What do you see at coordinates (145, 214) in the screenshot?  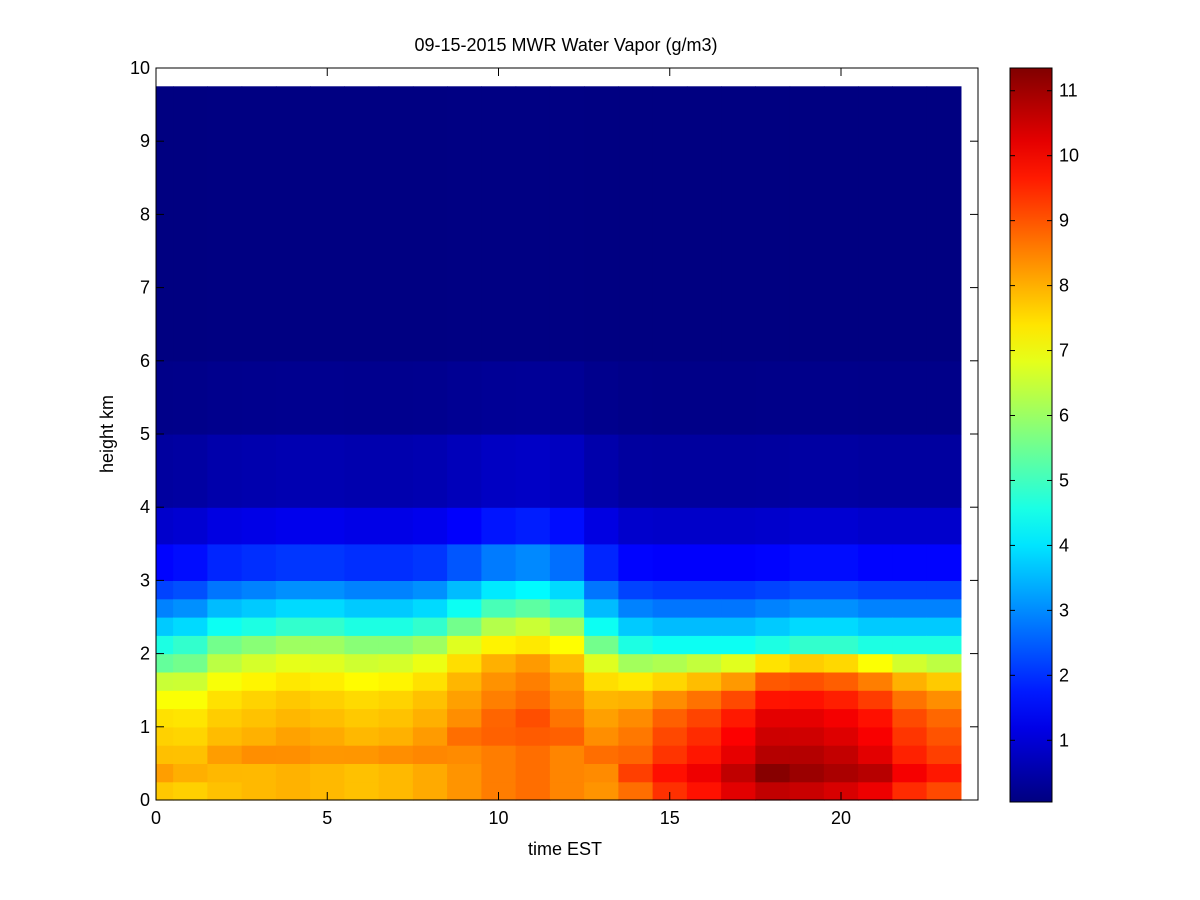 I see `y-tick-label: 8` at bounding box center [145, 214].